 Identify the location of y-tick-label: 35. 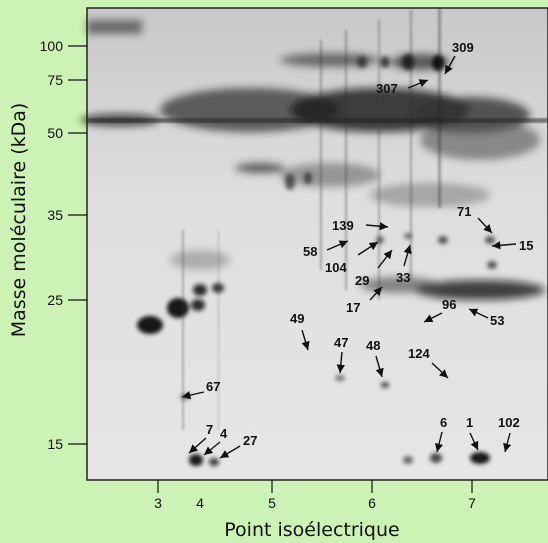
(55, 215).